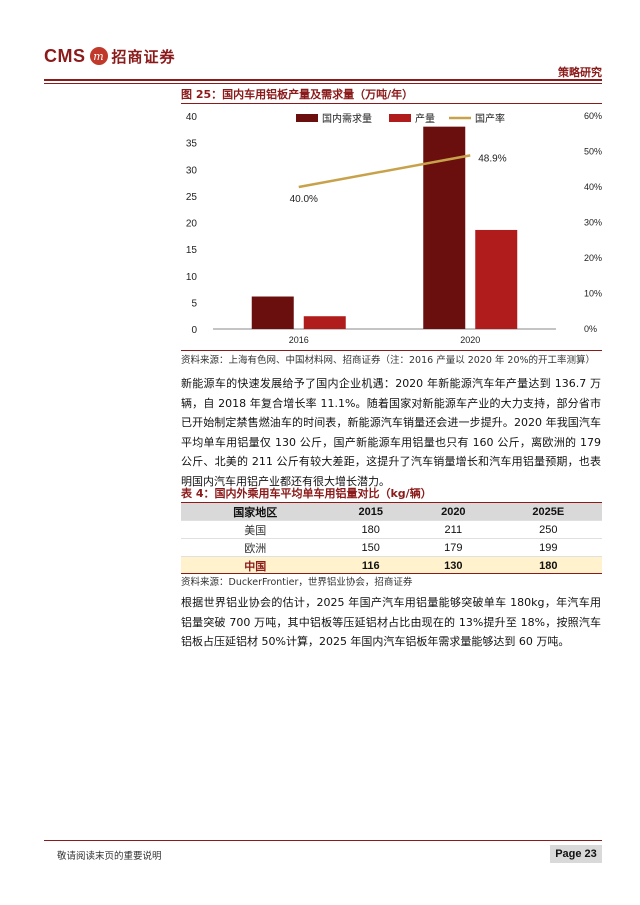  Describe the element at coordinates (580, 72) in the screenshot. I see `section-label: 策略研究` at that location.